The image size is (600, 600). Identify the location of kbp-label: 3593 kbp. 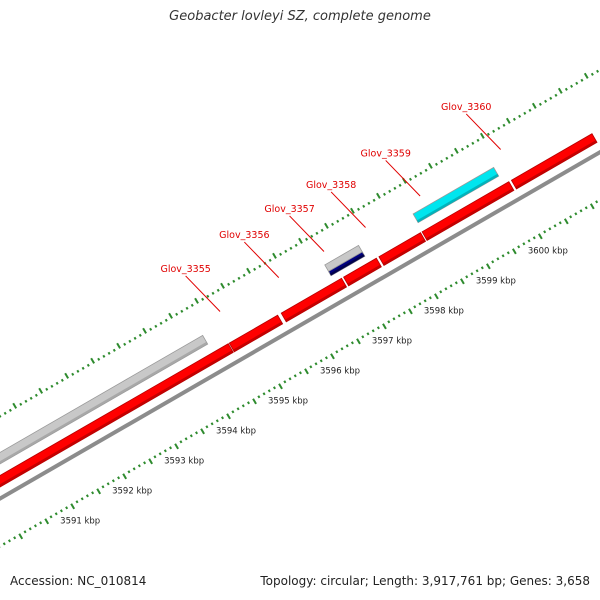
(184, 461).